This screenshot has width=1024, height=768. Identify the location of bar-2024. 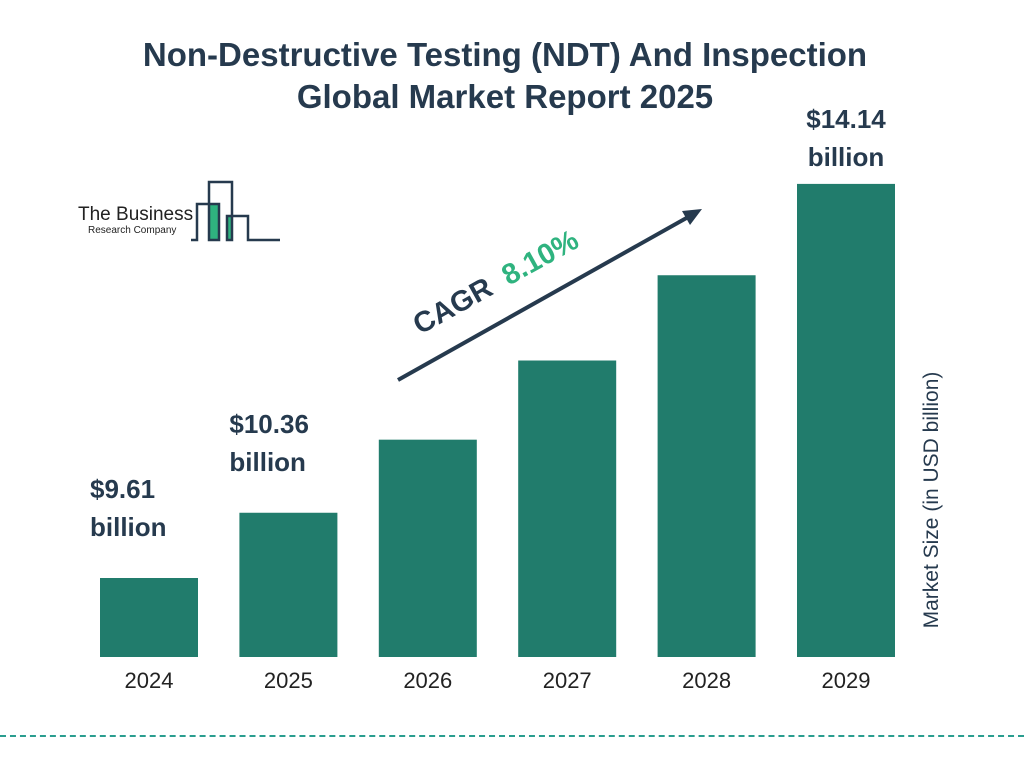
(149, 617).